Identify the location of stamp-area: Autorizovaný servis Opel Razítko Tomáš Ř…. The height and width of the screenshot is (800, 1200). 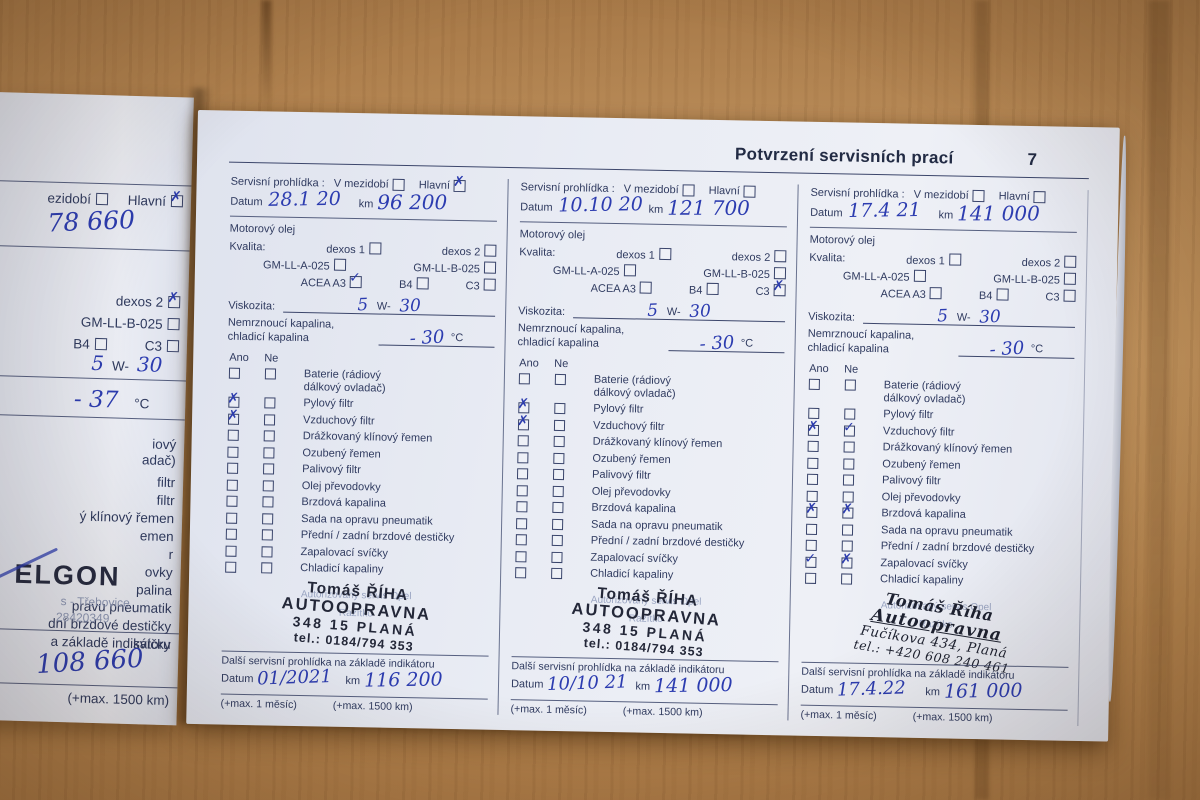
(356, 616).